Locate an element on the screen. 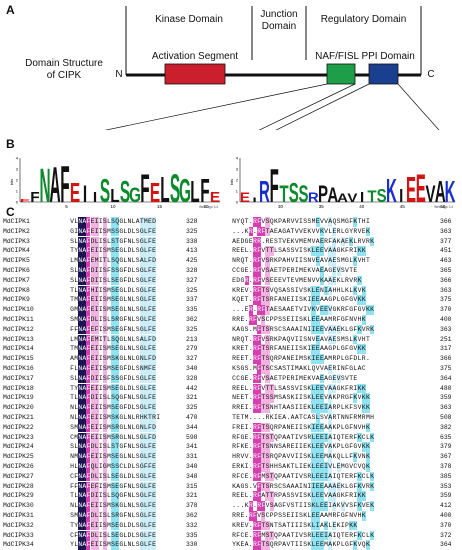 This screenshot has width=462, height=550. residue: C is located at coordinates (363, 437).